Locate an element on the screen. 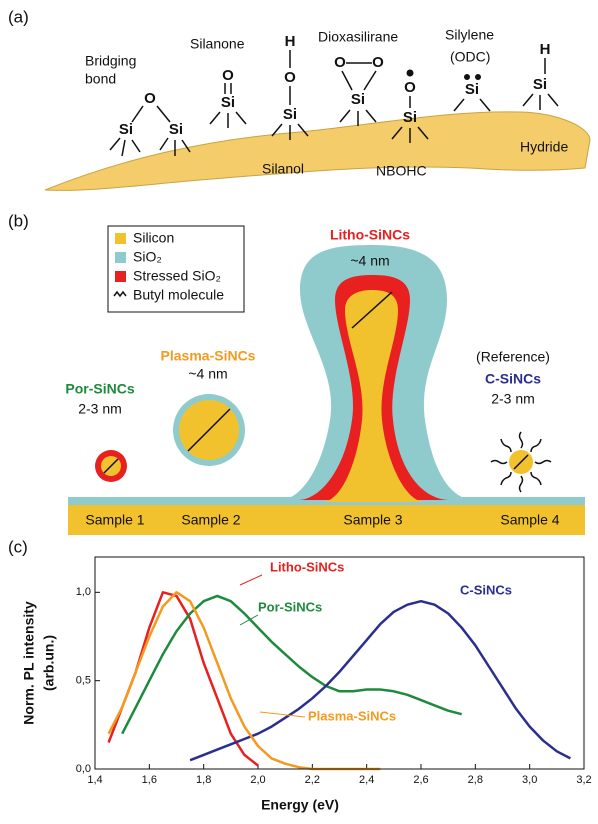 The width and height of the screenshot is (598, 824). legend-label: SiO₂ is located at coordinates (147, 257).